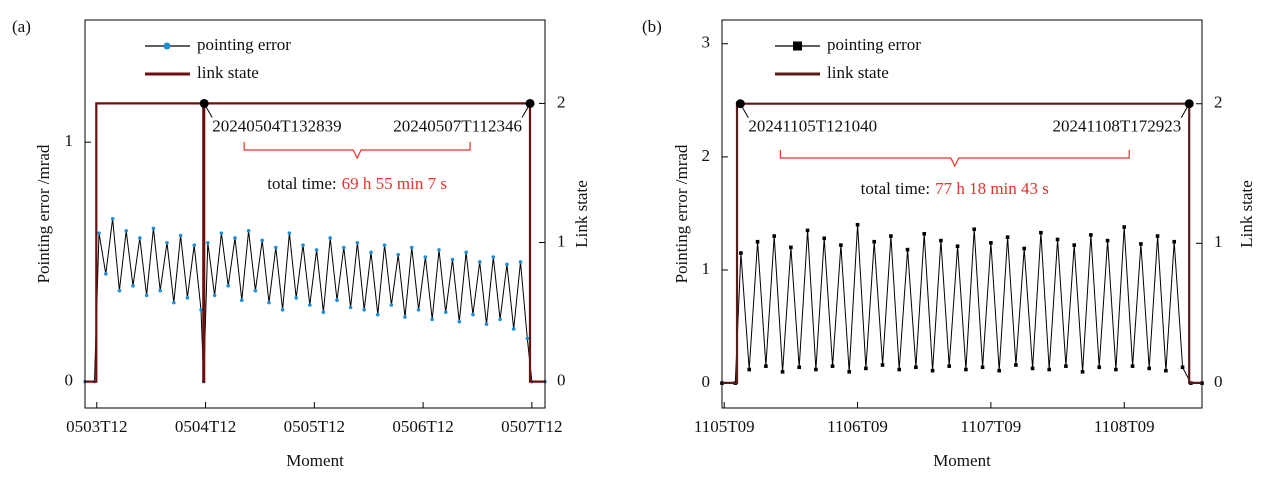 The width and height of the screenshot is (1280, 479). What do you see at coordinates (561, 101) in the screenshot?
I see `y2-tick-label: 2` at bounding box center [561, 101].